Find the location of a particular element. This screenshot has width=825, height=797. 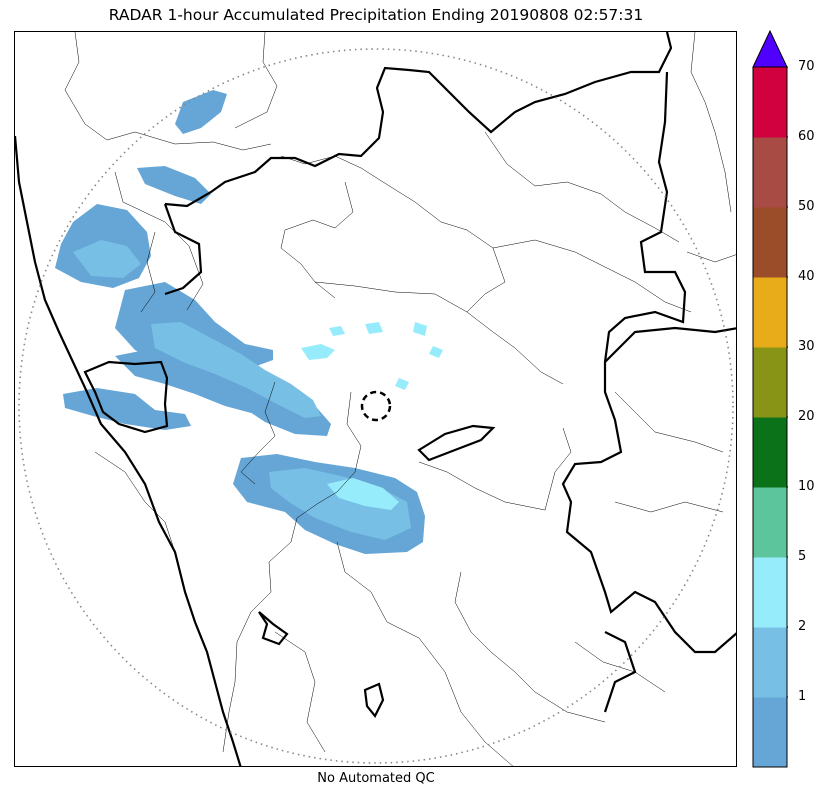

colorbar-tick-label: 10 is located at coordinates (806, 486).